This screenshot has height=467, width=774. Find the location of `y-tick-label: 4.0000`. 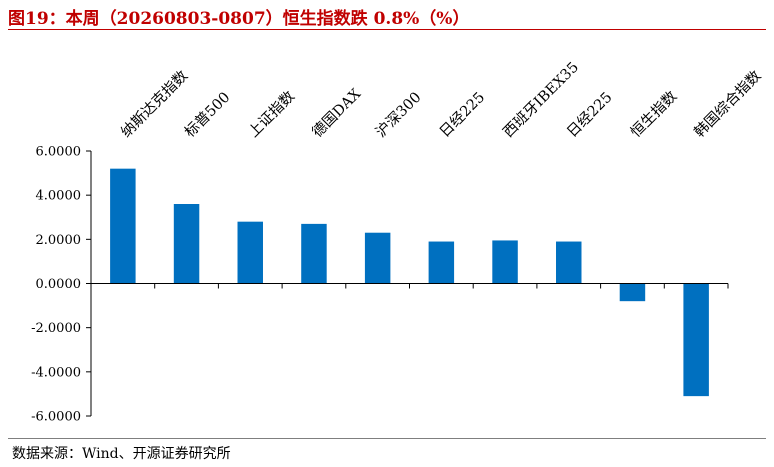

y-tick-label: 4.0000 is located at coordinates (59, 196).